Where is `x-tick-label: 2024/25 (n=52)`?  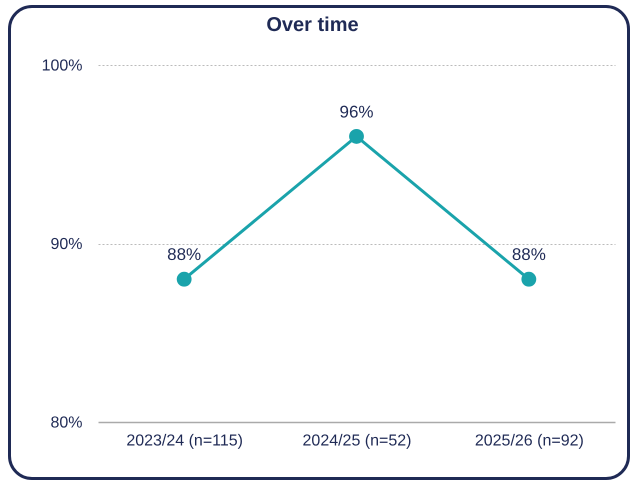 x-tick-label: 2024/25 (n=52) is located at coordinates (357, 441).